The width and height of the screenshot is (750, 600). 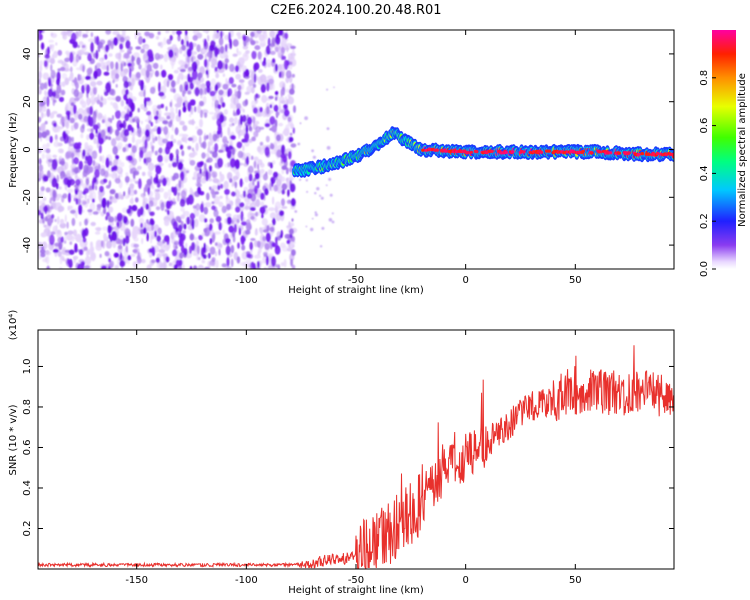 I want to click on y-tick-label: 0.8, so click(x=27, y=407).